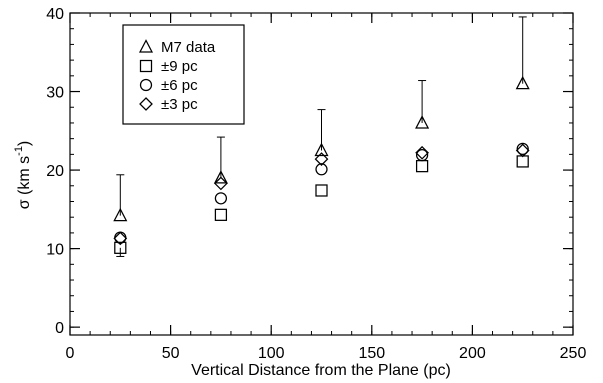 The width and height of the screenshot is (603, 383). What do you see at coordinates (55, 171) in the screenshot?
I see `y-tick-label: 20` at bounding box center [55, 171].